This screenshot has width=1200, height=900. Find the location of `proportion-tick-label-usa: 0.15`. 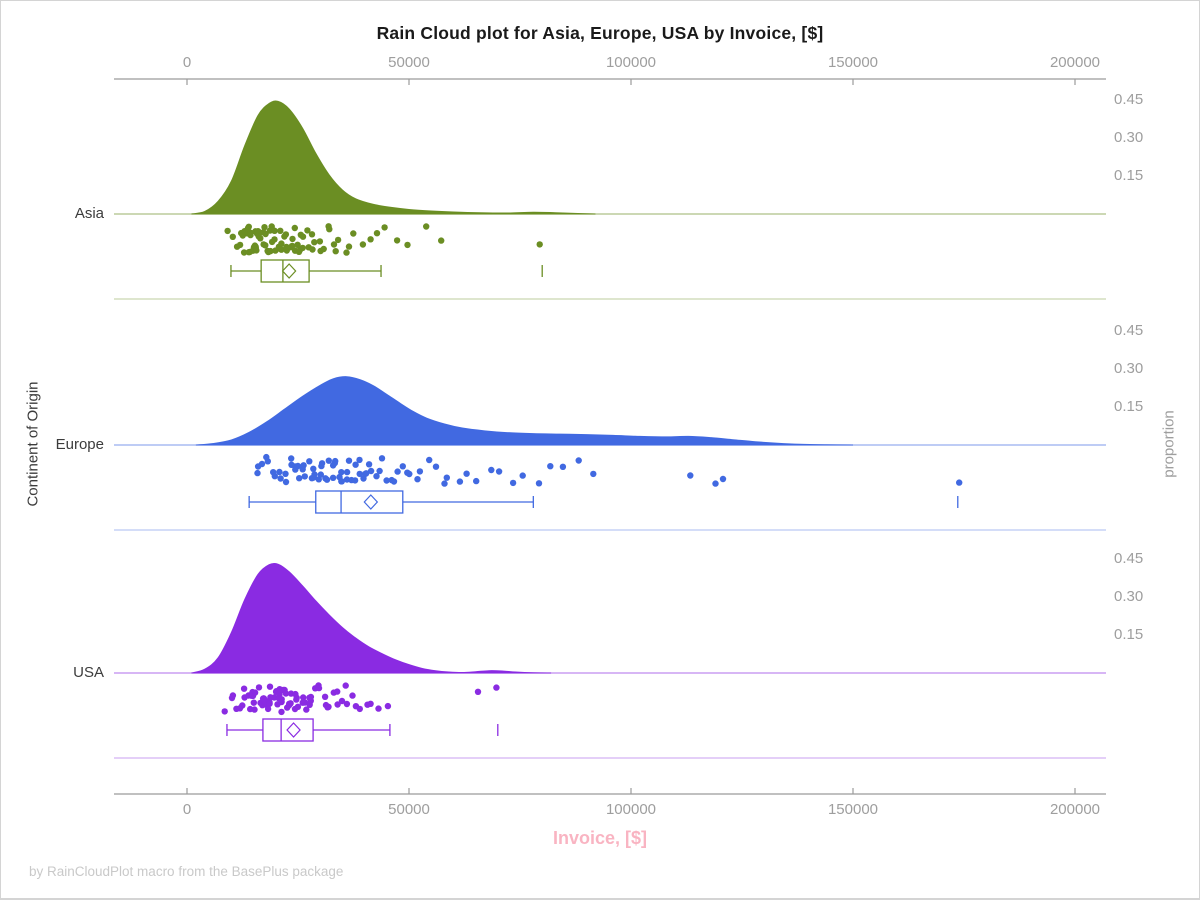

proportion-tick-label-usa: 0.15 is located at coordinates (1129, 634).